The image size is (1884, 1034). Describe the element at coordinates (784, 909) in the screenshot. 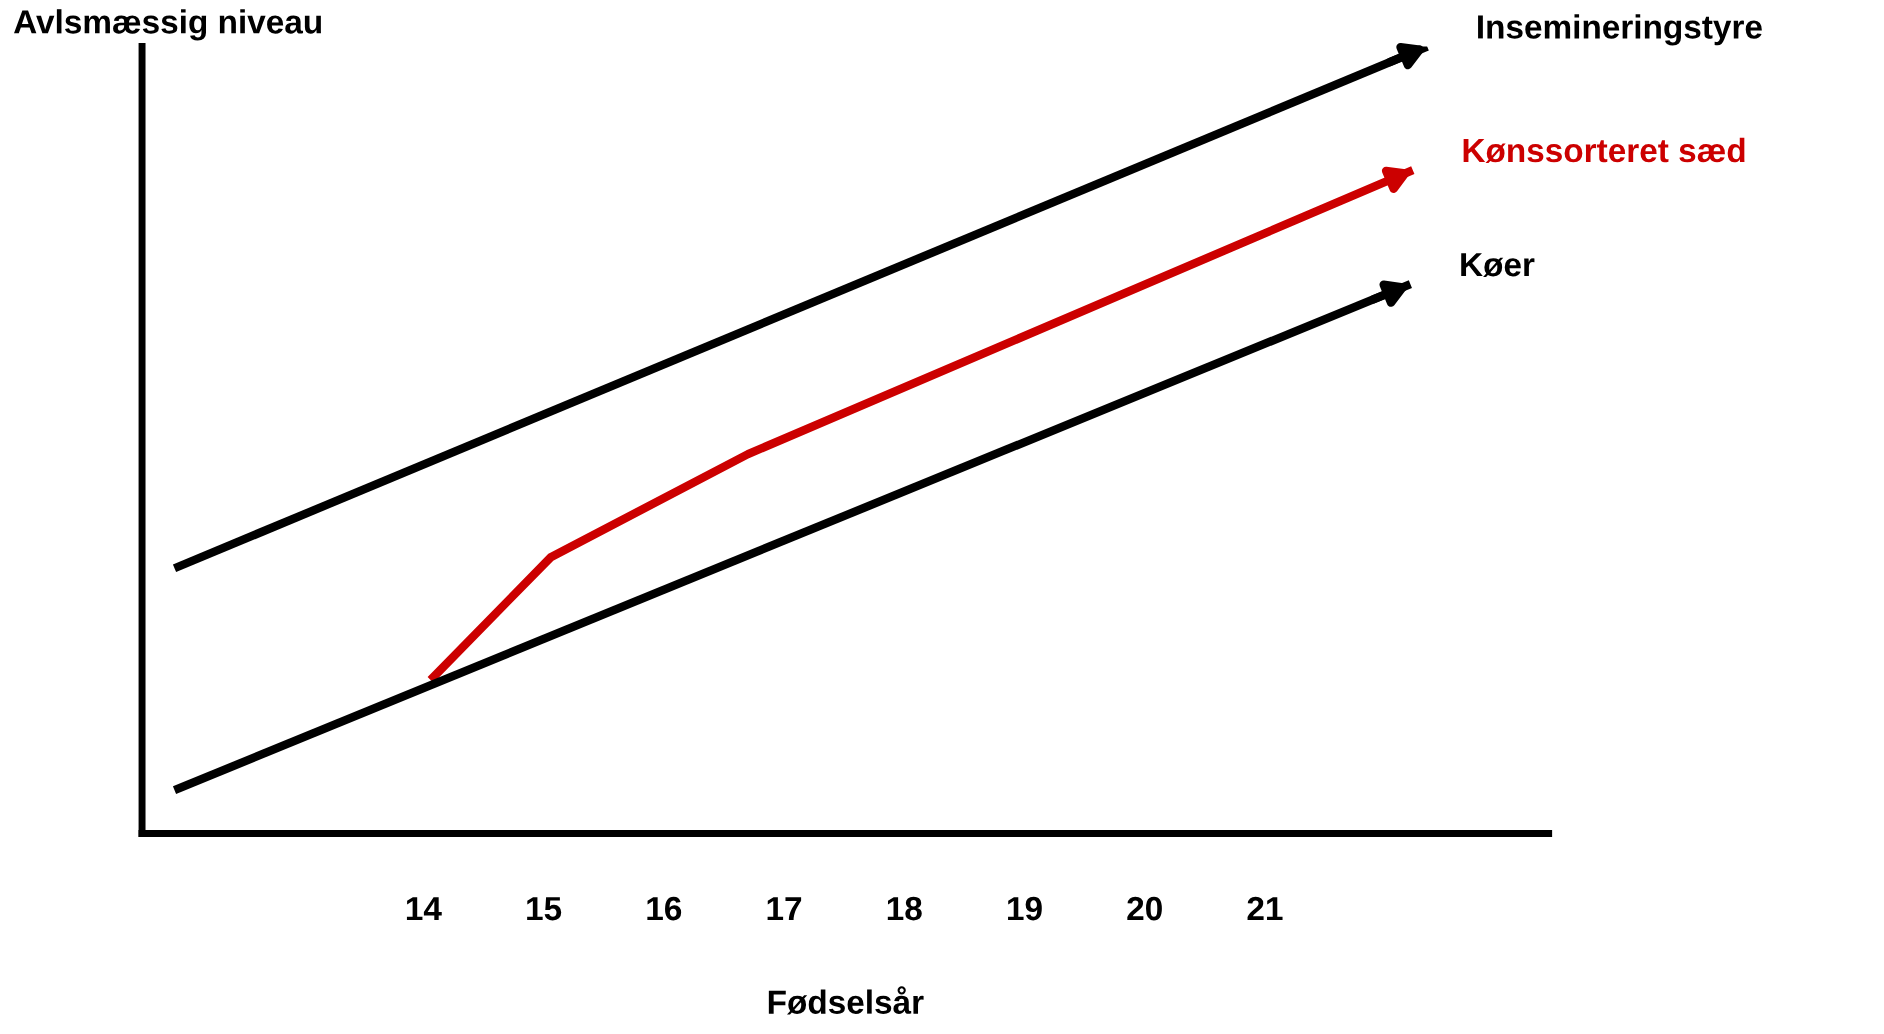

I see `x-tick-label: 17` at that location.